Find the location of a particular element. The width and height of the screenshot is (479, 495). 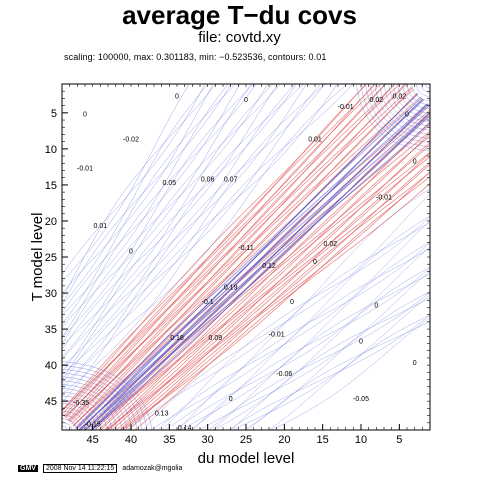

x-tick-label: 30 is located at coordinates (208, 440).